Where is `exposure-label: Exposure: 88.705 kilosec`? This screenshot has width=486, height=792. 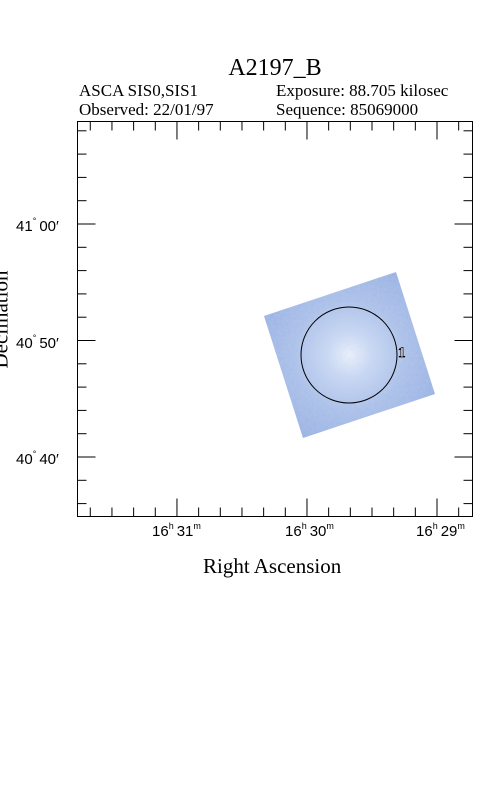 exposure-label: Exposure: 88.705 kilosec is located at coordinates (362, 90).